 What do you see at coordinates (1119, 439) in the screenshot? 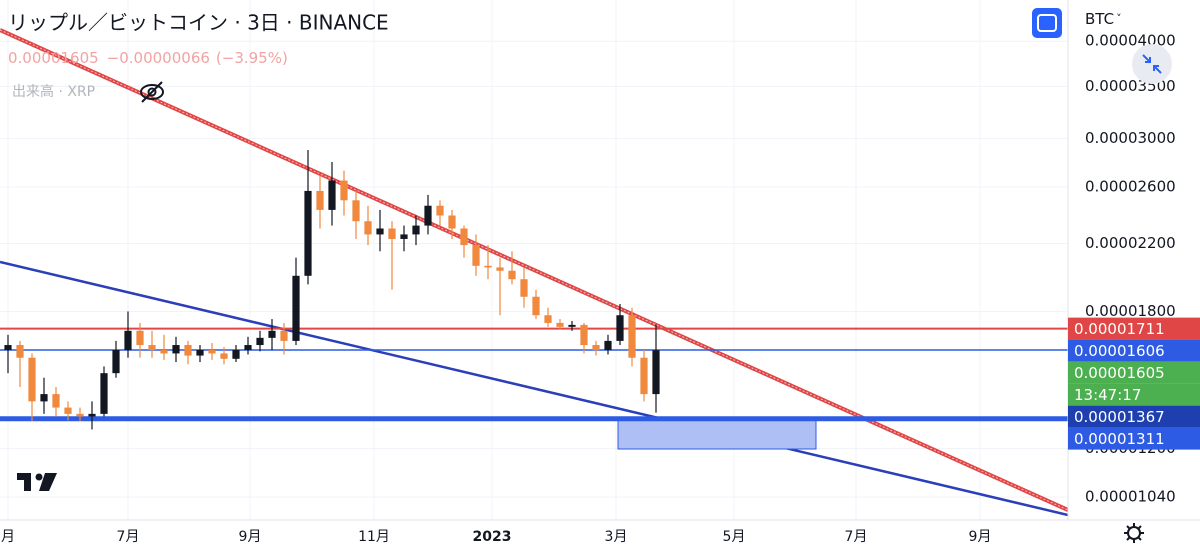
I see `price-badge-label: 0.00001311` at bounding box center [1119, 439].